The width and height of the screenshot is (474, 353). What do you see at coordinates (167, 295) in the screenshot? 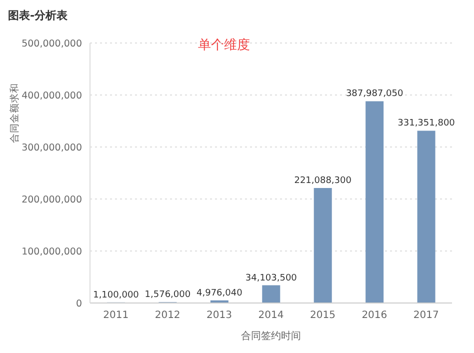
I see `data-label: 1,576,000` at bounding box center [167, 295].